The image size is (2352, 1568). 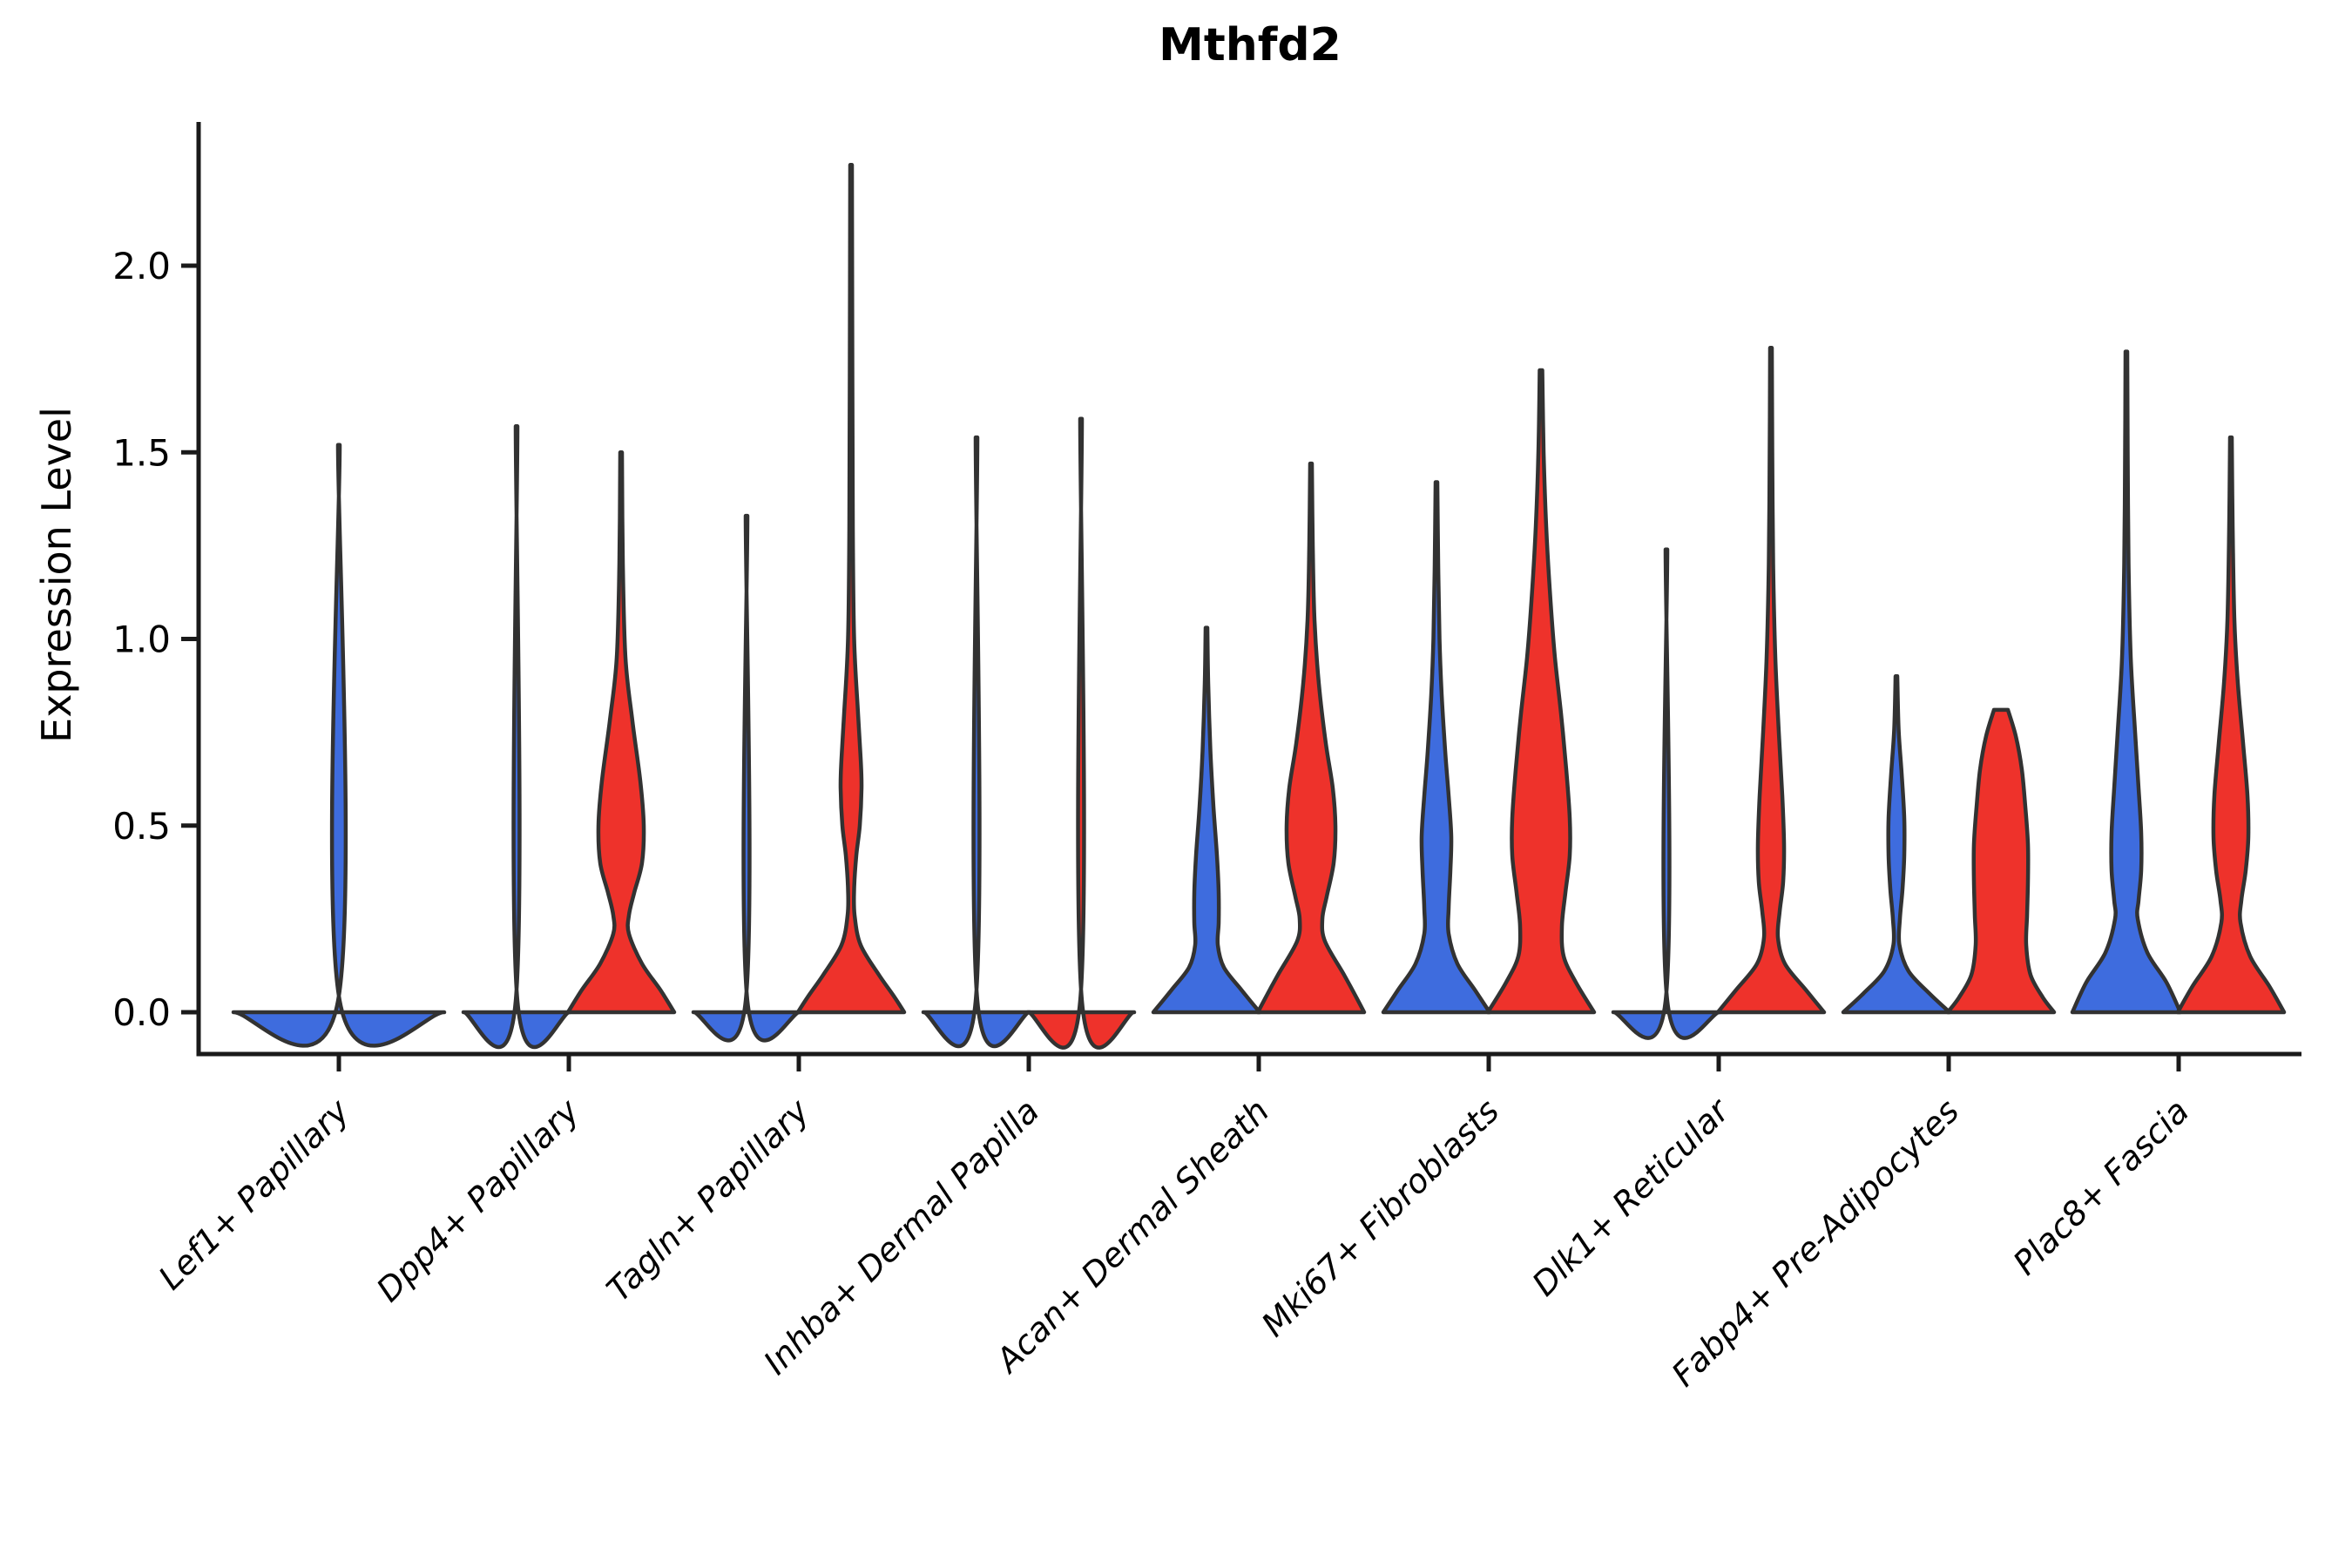 I want to click on x-tick-label: Acan+ Dermal Sheath, so click(x=1132, y=1237).